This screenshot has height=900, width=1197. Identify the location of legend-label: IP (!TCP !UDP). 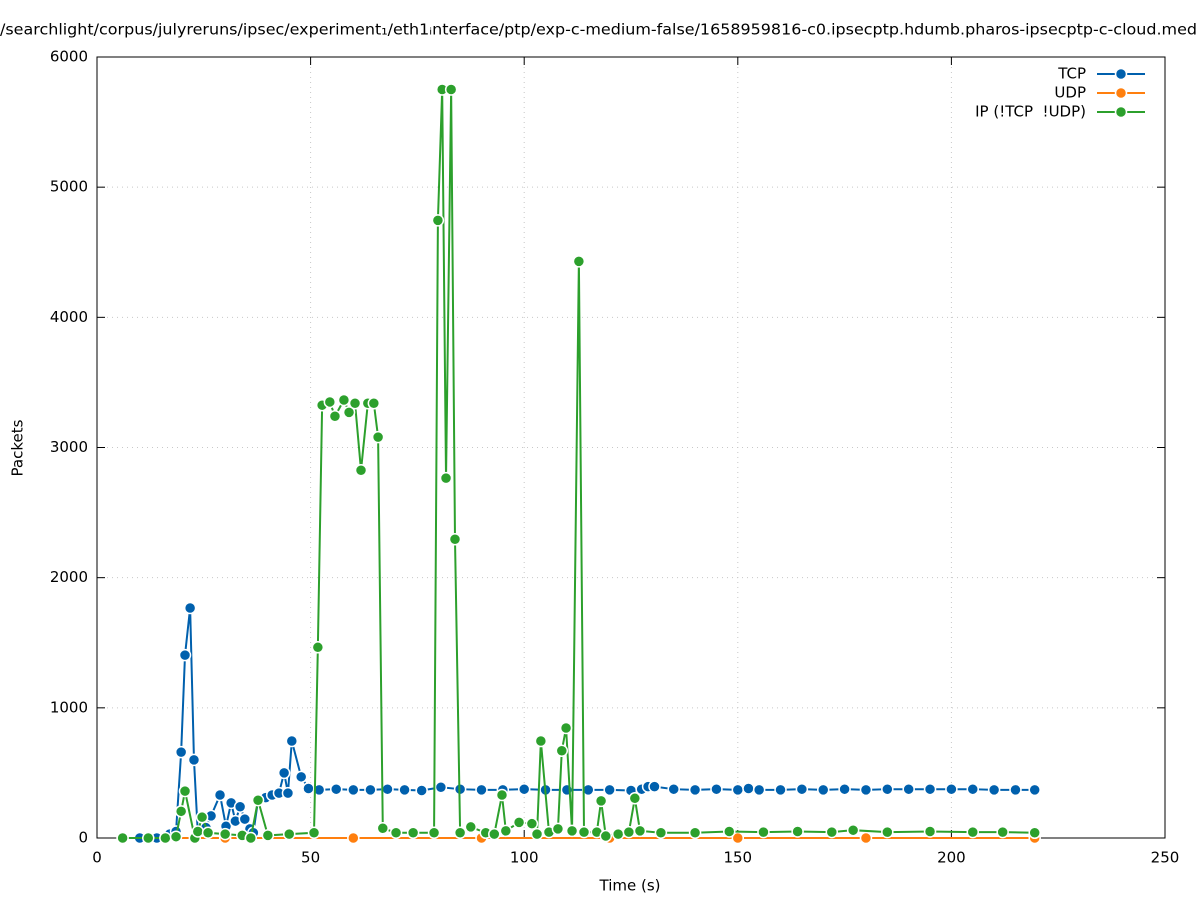
(1030, 112).